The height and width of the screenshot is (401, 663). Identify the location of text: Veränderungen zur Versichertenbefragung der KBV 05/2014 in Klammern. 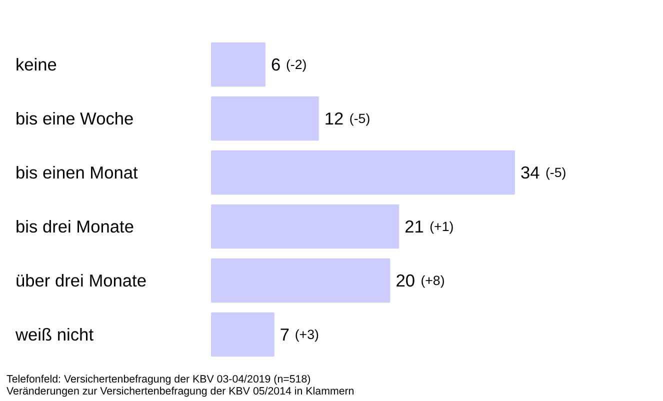
(180, 392).